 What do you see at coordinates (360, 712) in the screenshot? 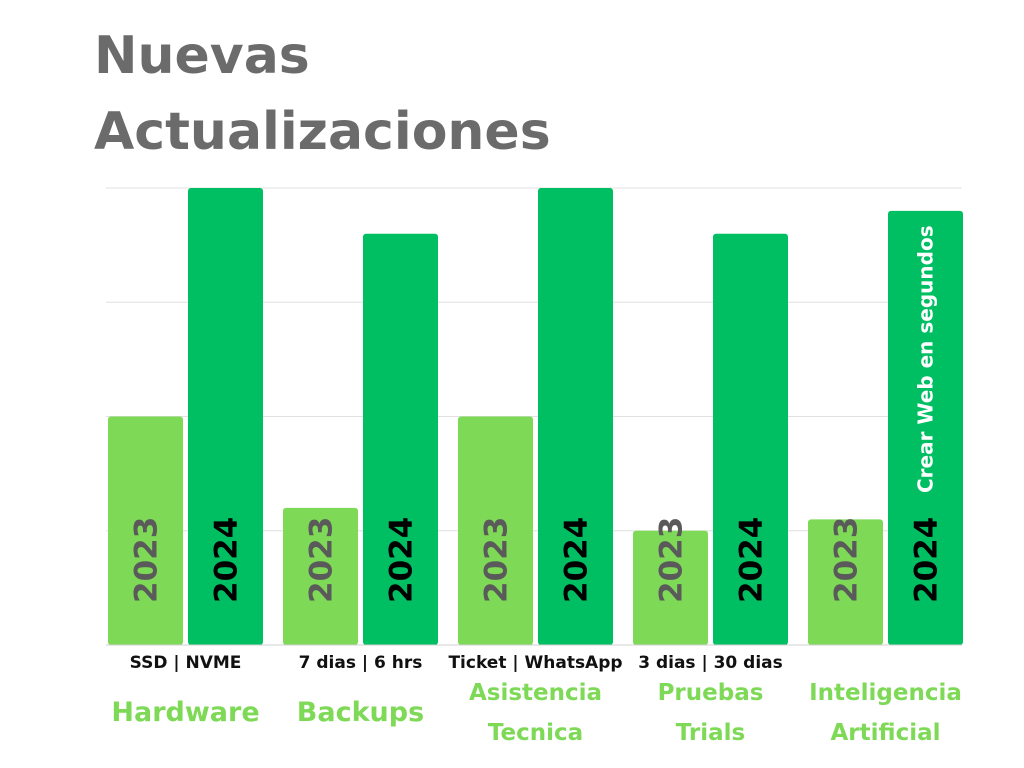
I see `category-label: Backups` at bounding box center [360, 712].